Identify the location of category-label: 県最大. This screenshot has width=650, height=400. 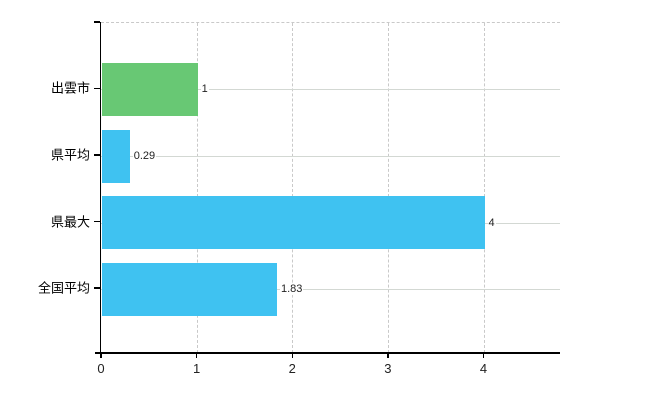
(70, 222).